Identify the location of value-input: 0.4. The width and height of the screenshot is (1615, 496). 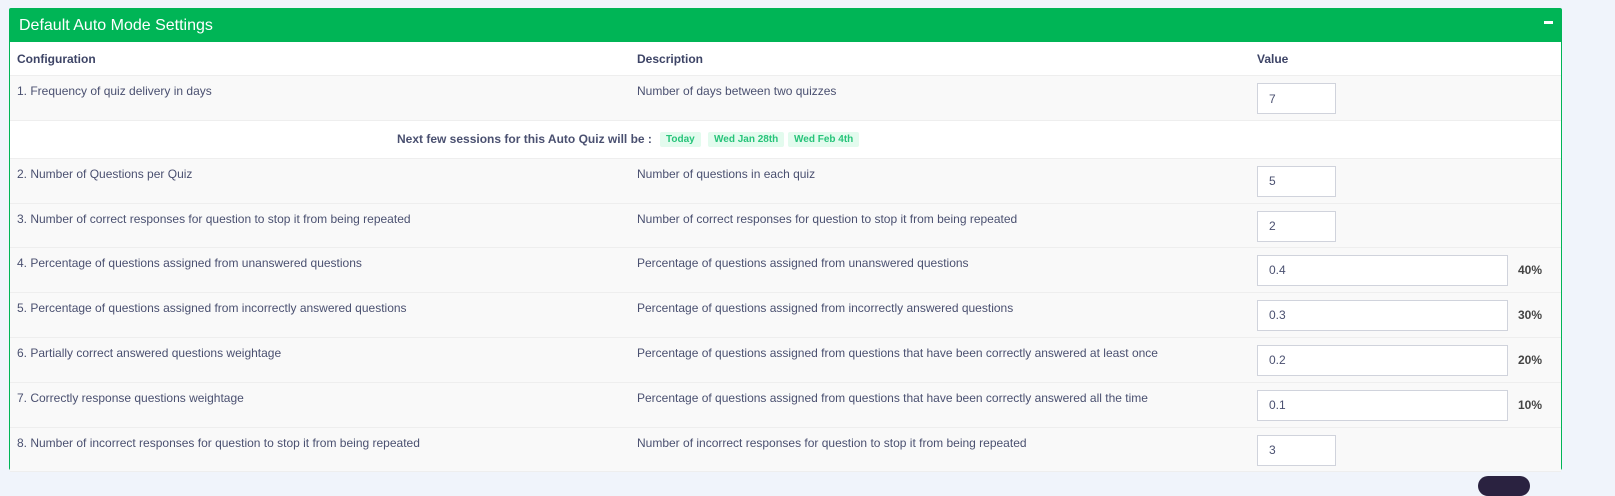
(1382, 271).